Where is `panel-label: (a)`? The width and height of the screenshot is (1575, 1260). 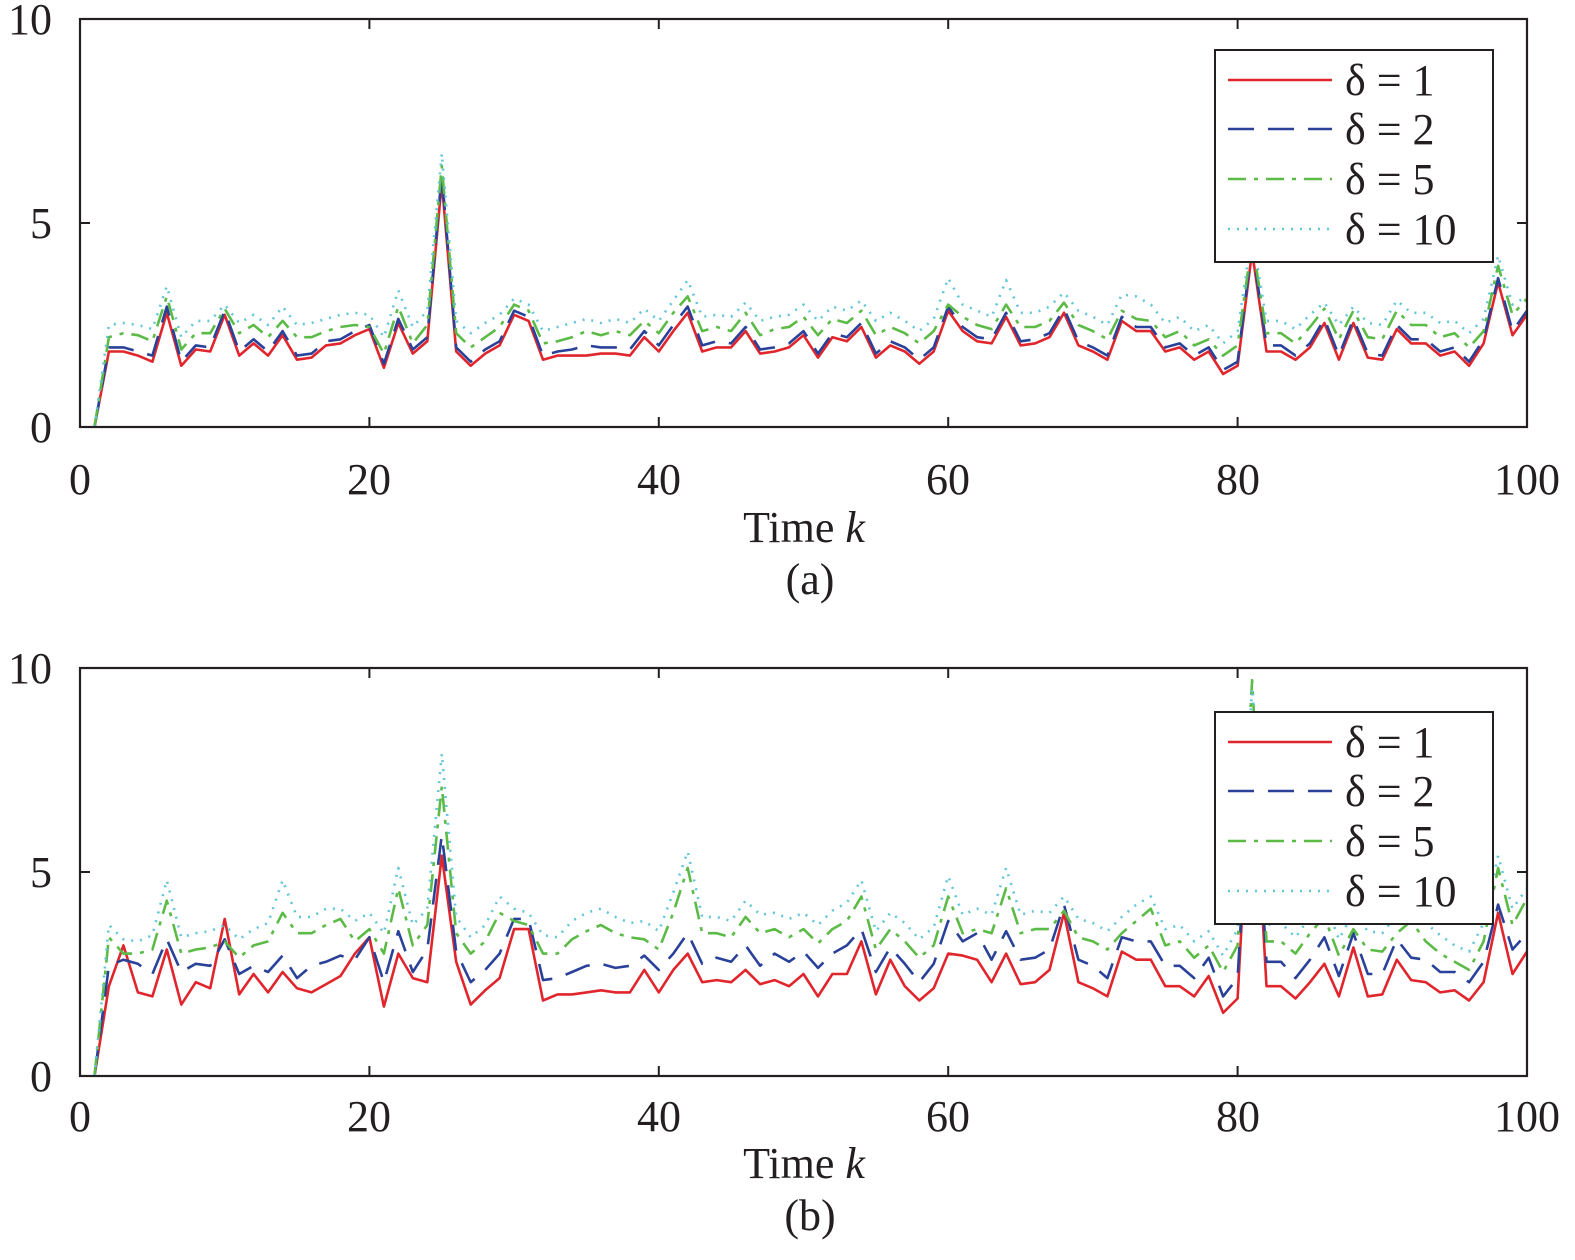
panel-label: (a) is located at coordinates (810, 579).